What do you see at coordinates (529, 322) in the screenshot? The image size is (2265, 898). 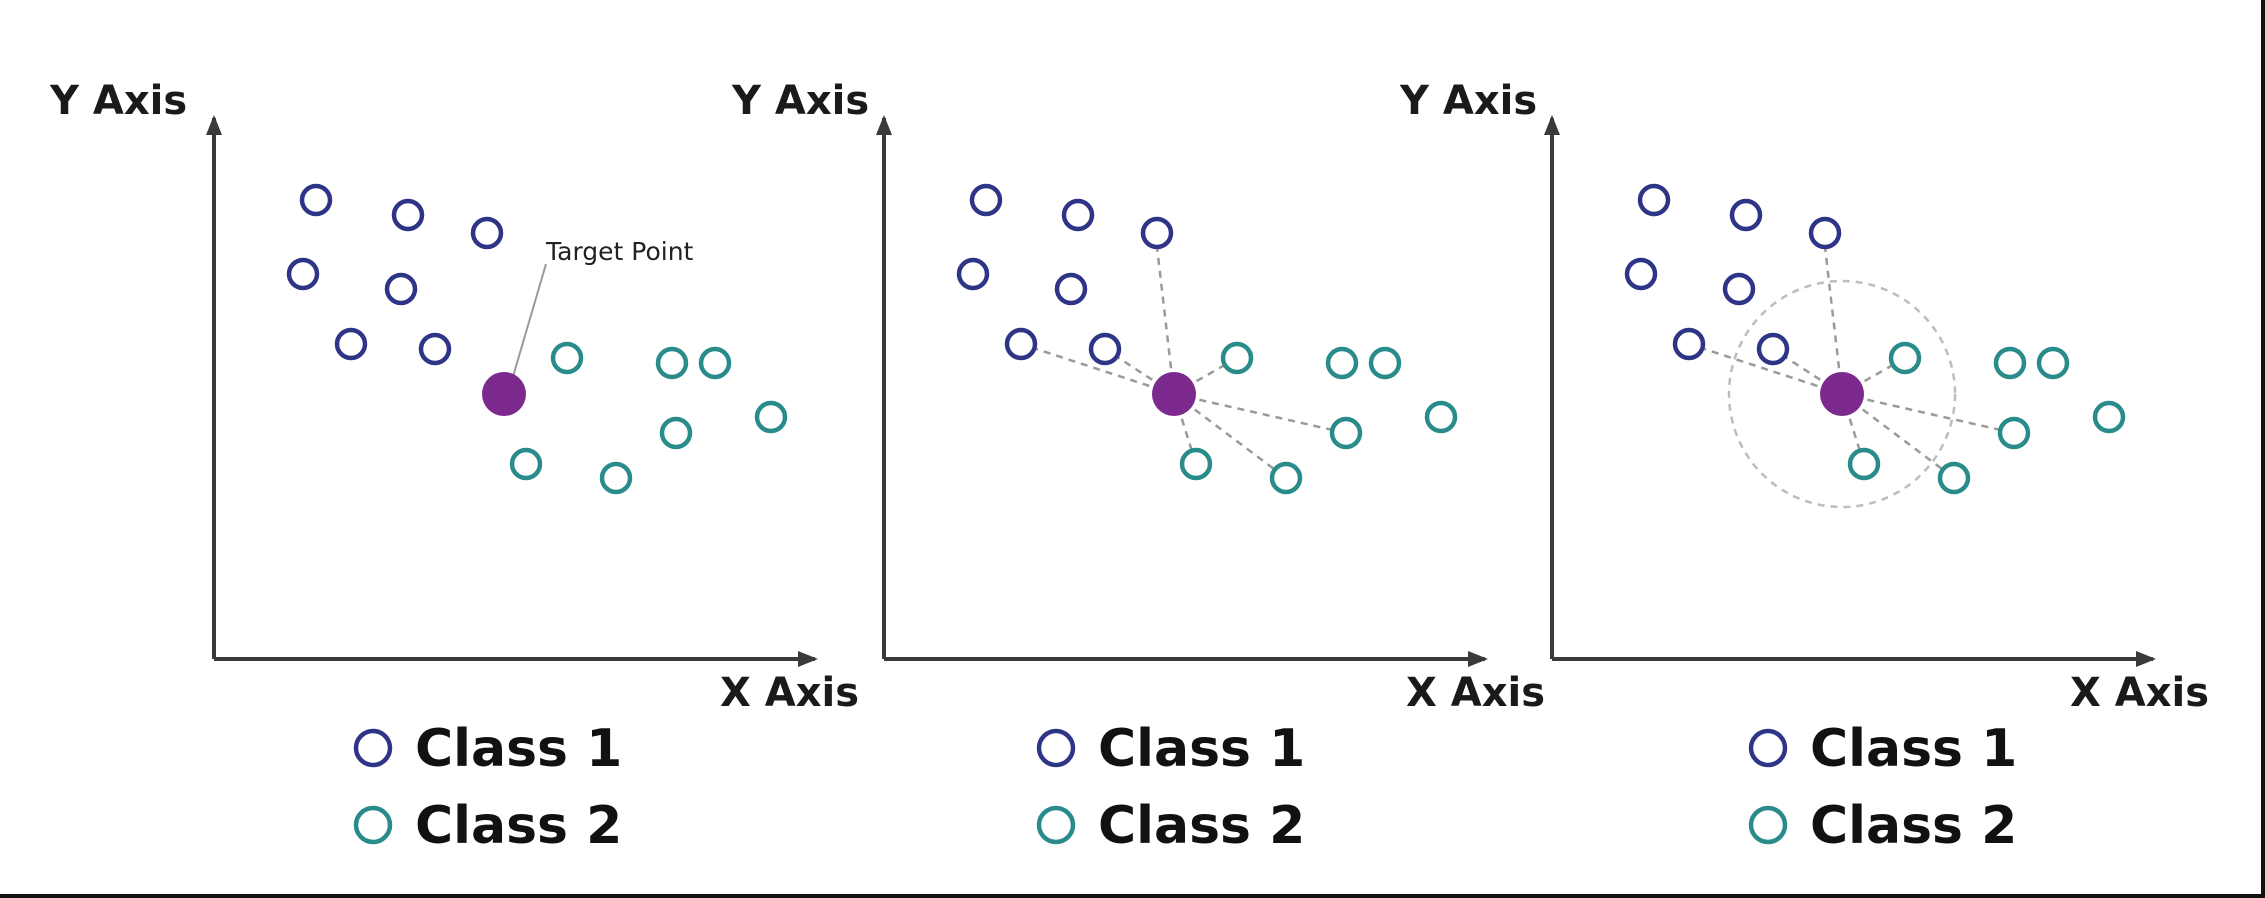 I see `annotation-leader-line` at bounding box center [529, 322].